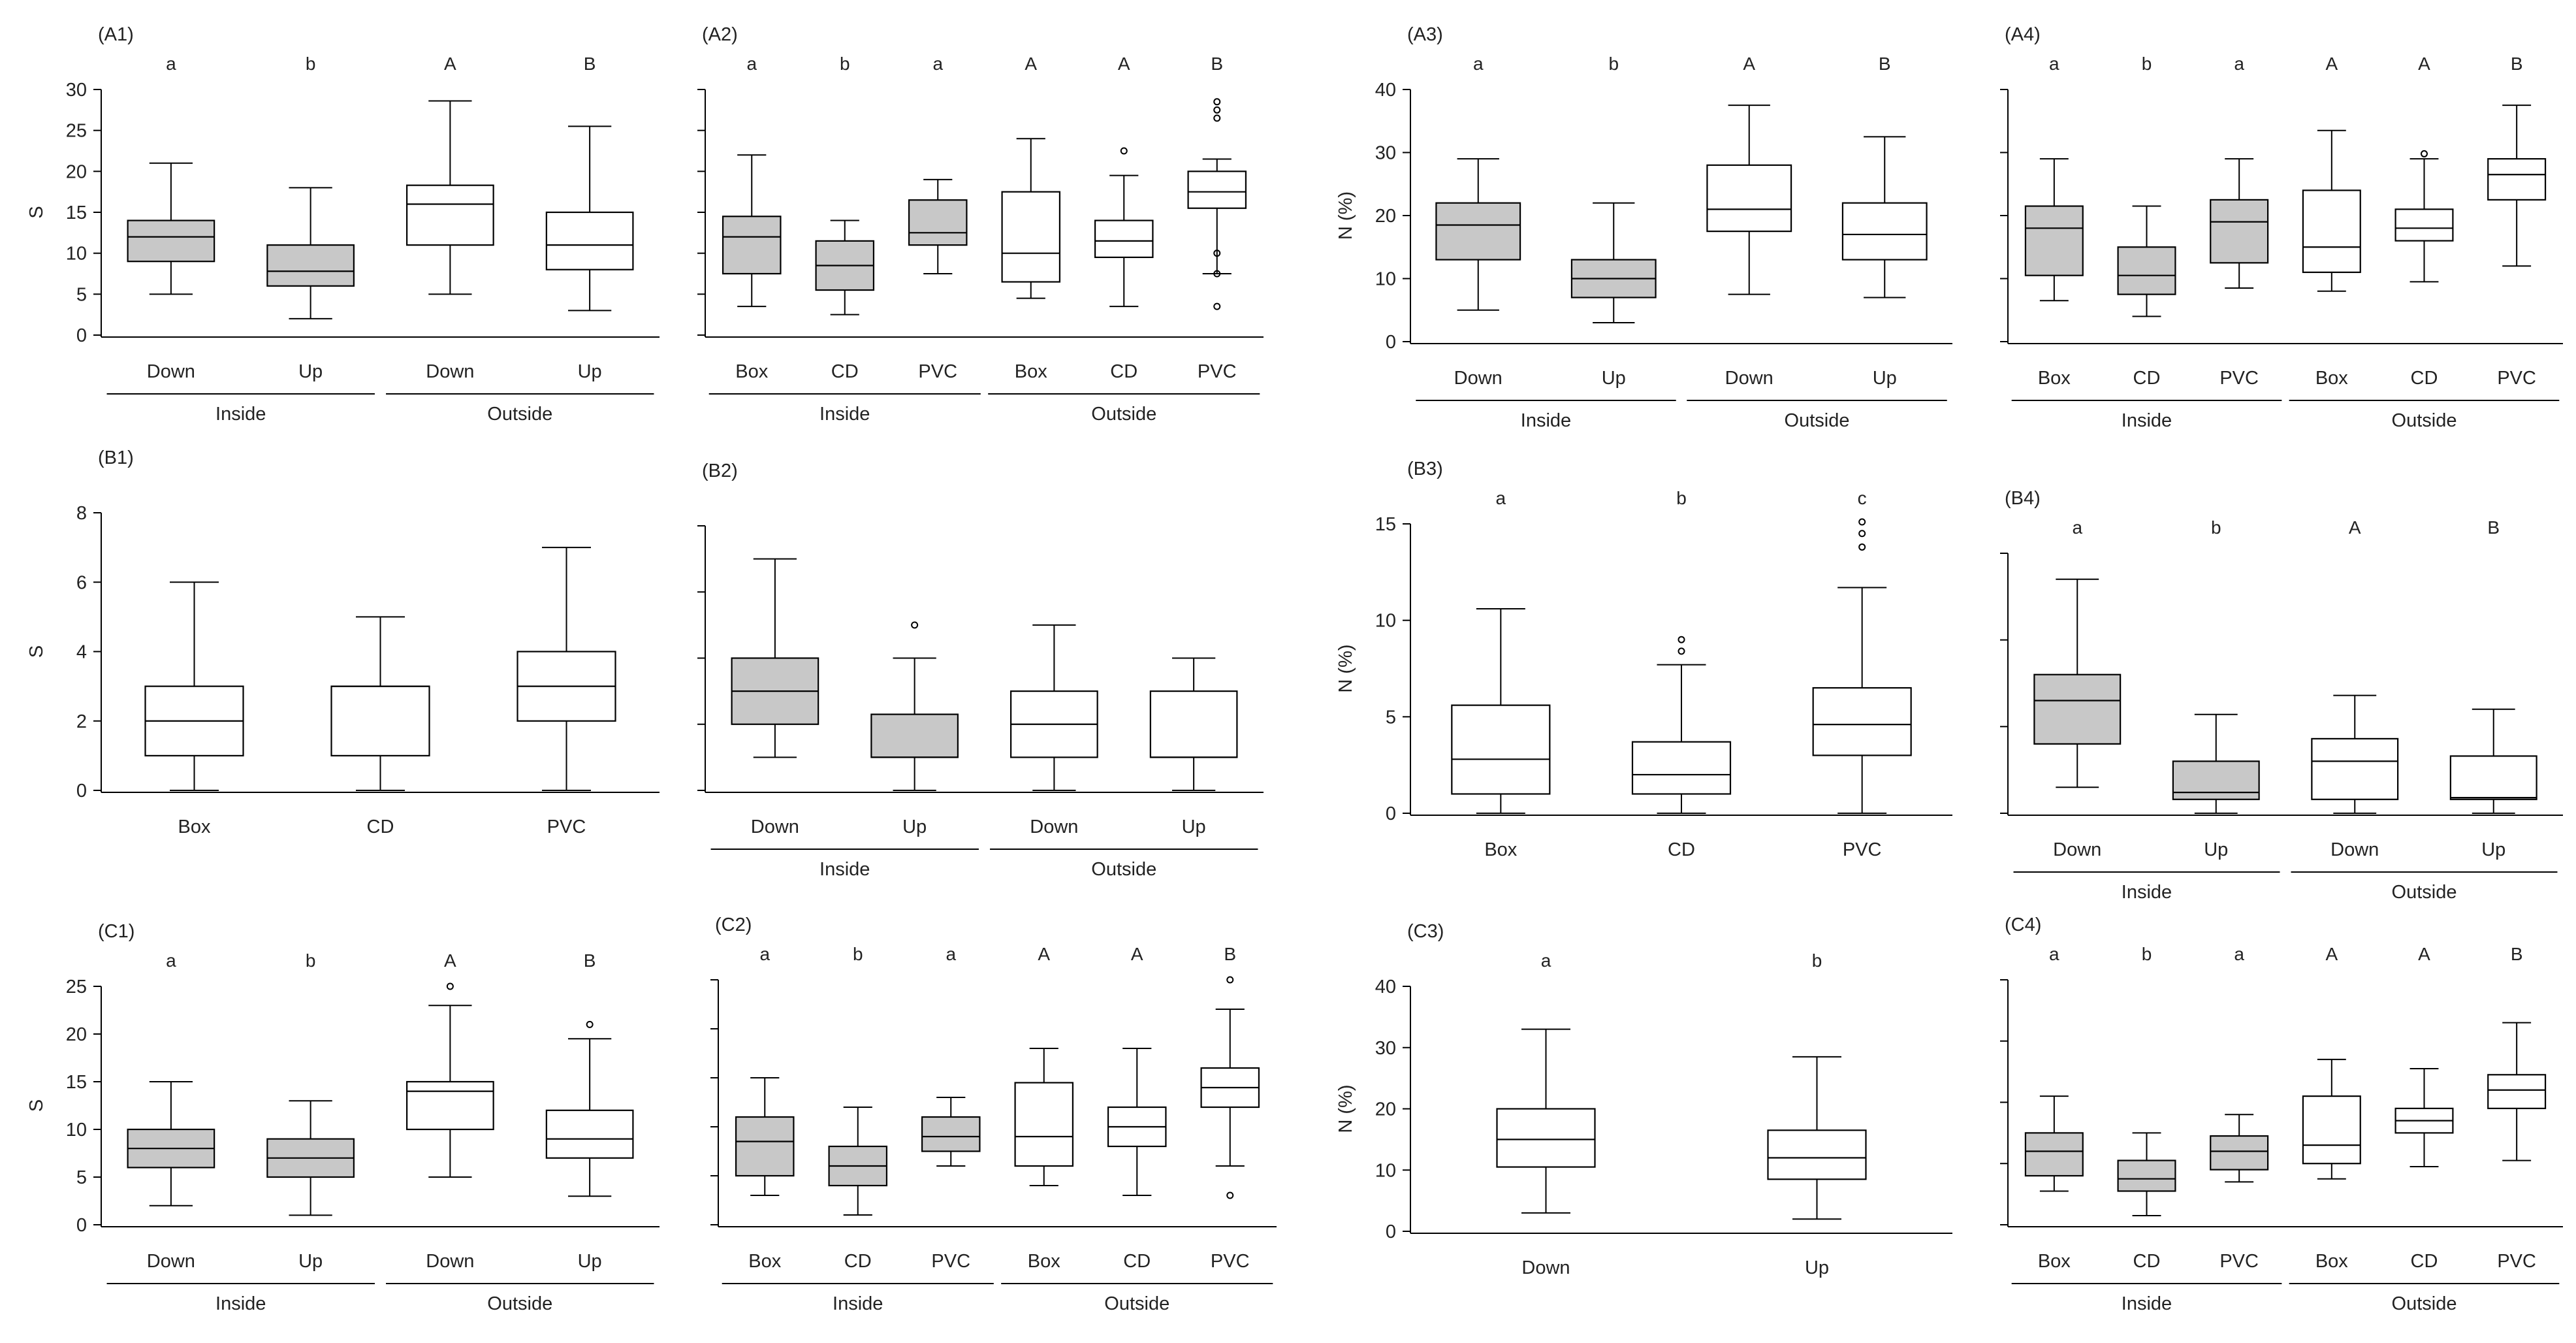  I want to click on panel-label: (C1), so click(117, 931).